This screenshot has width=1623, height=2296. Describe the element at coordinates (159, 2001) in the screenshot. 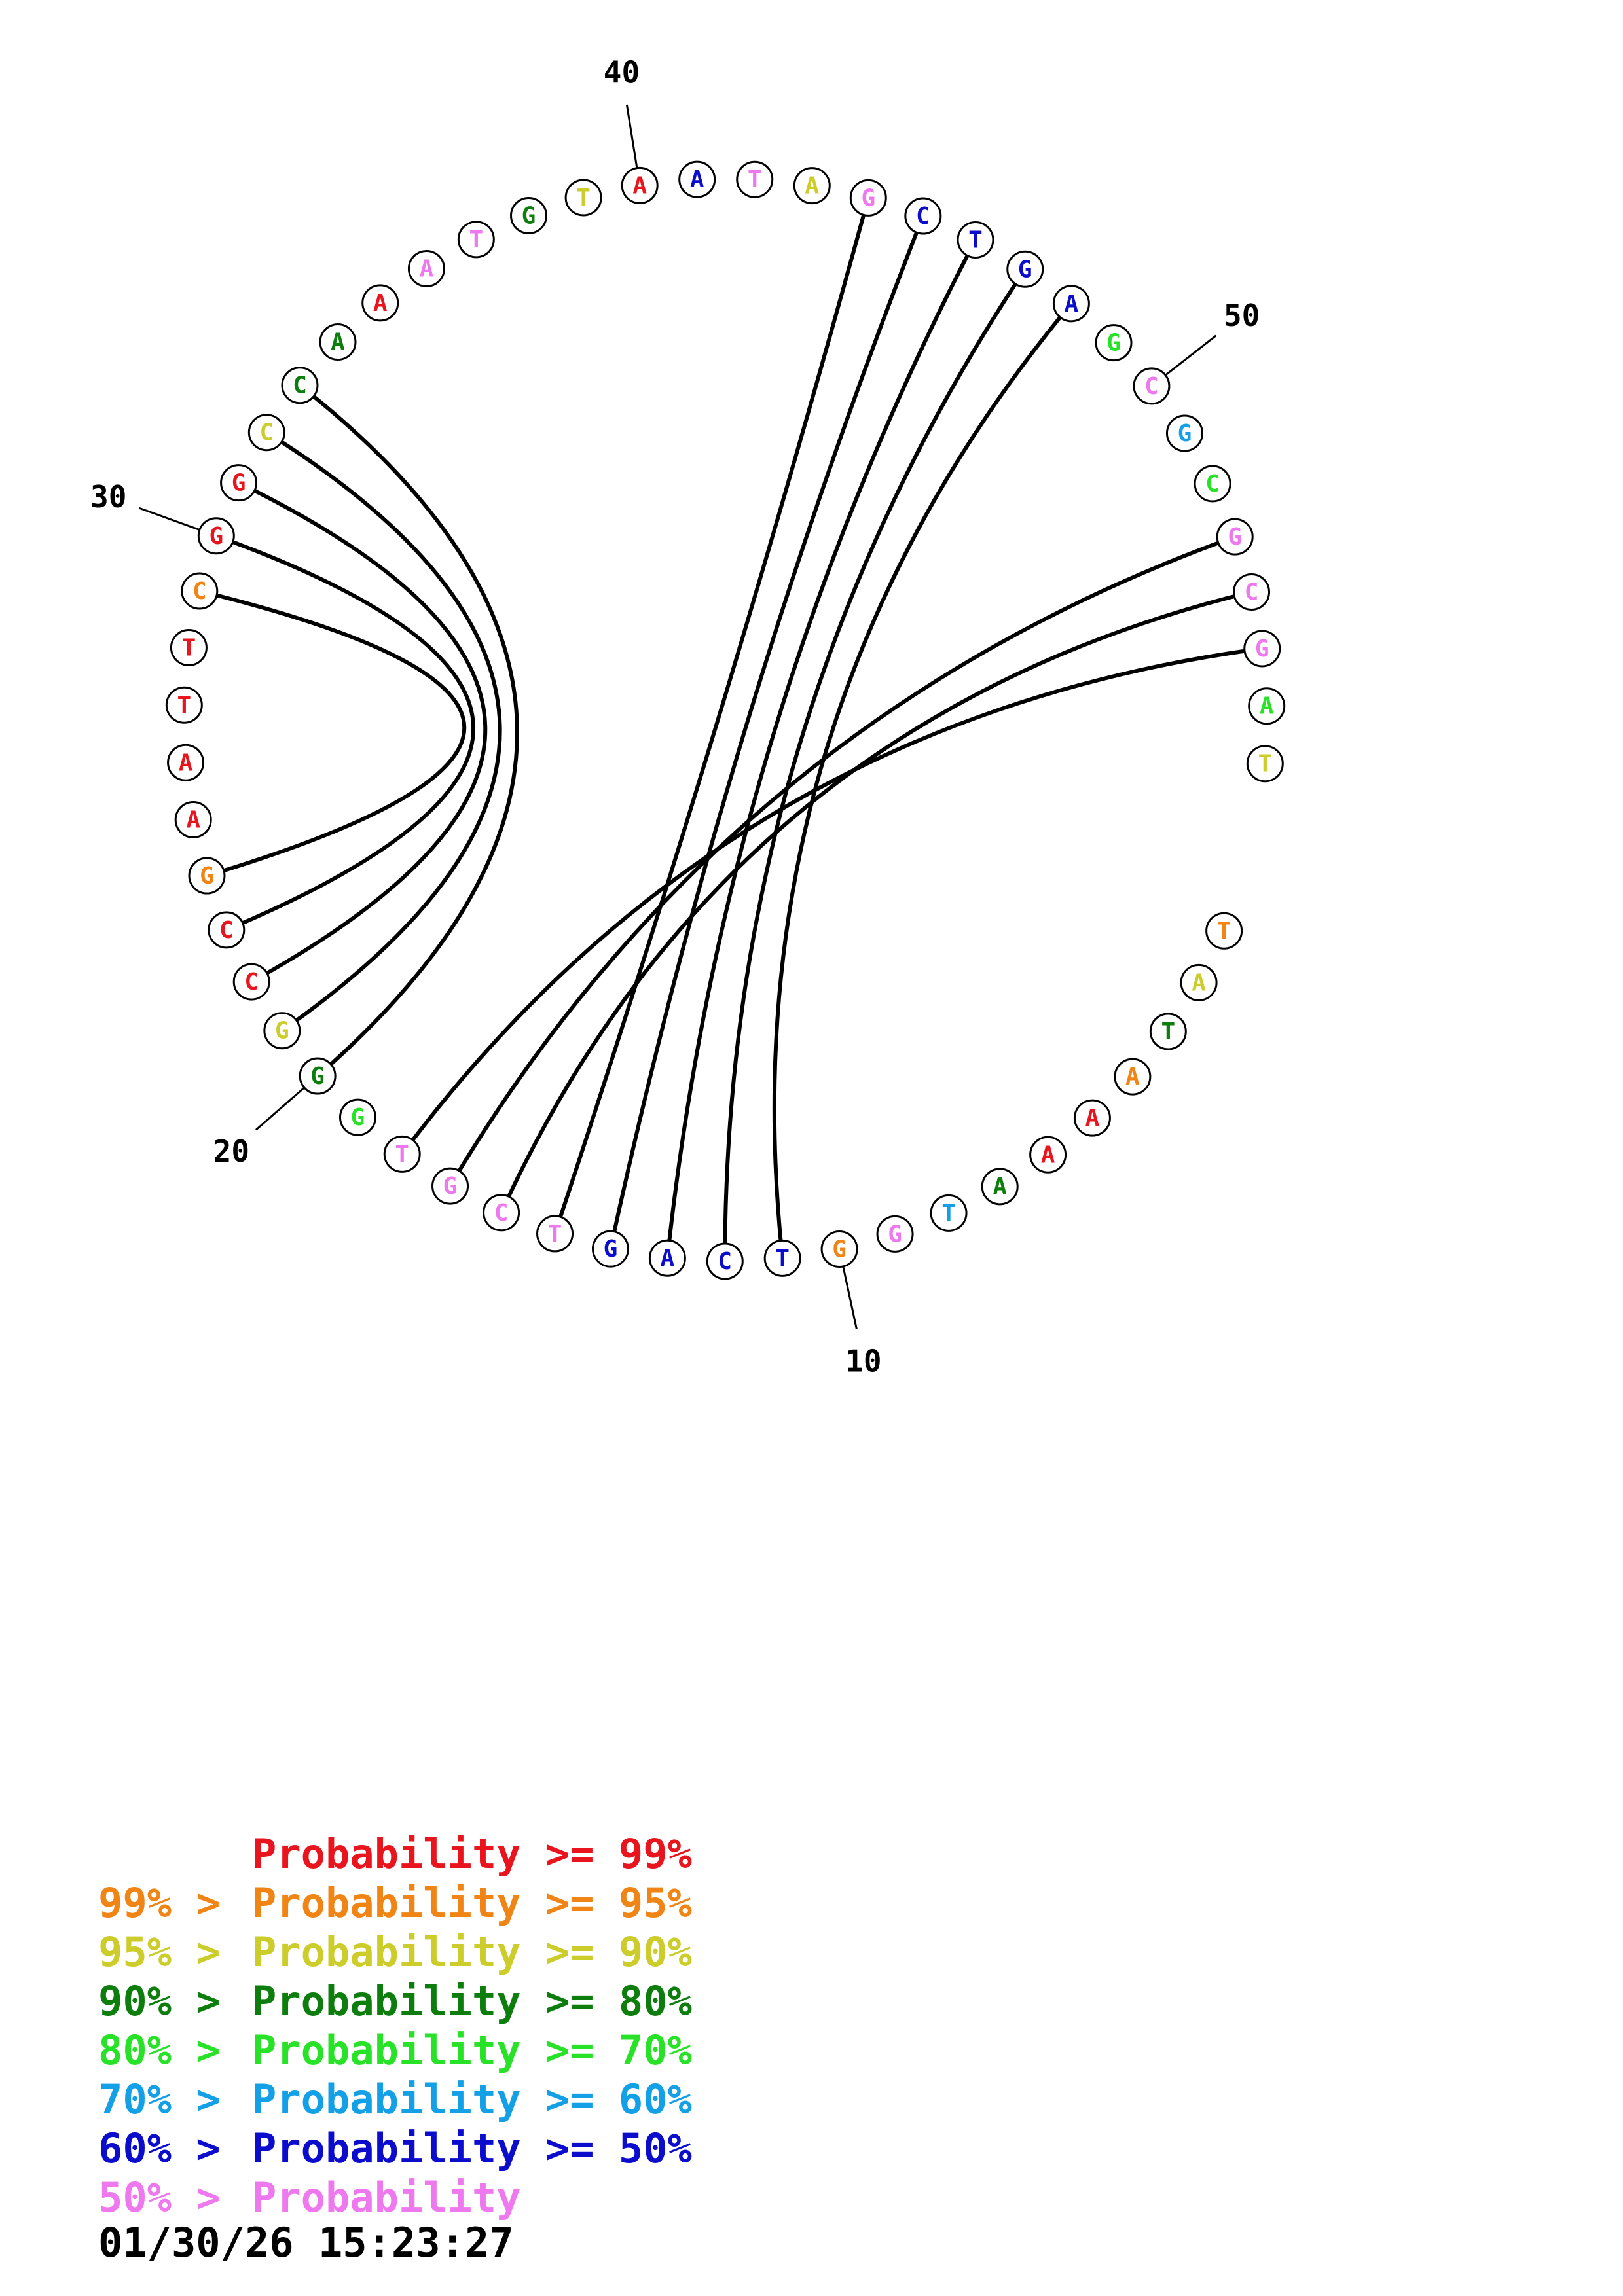

I see `legend-prefix: 90% >` at that location.